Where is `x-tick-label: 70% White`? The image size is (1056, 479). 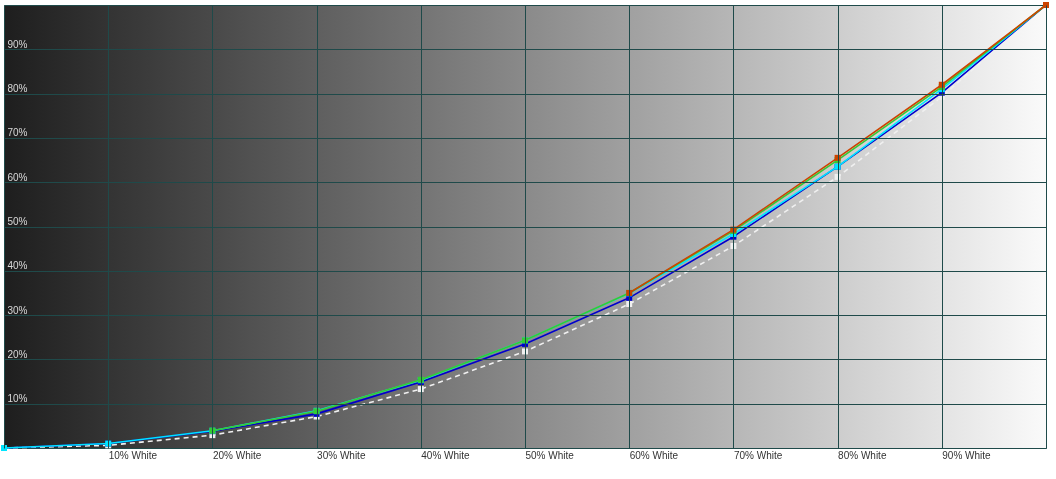
x-tick-label: 70% White is located at coordinates (758, 455).